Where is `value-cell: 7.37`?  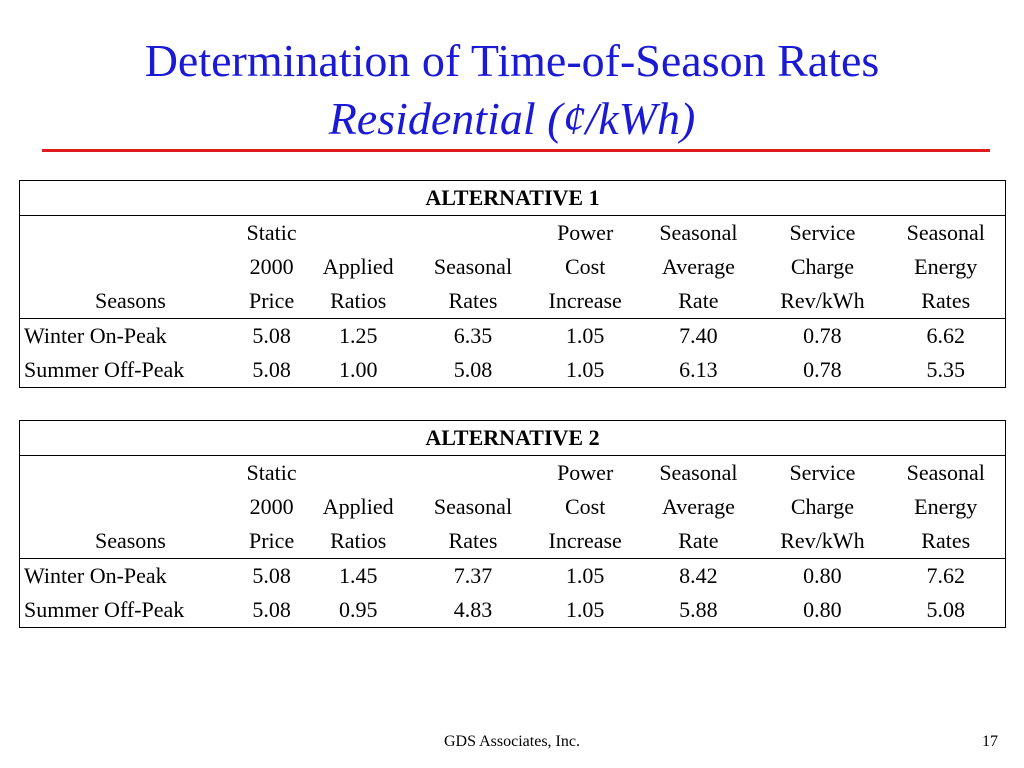 value-cell: 7.37 is located at coordinates (473, 575).